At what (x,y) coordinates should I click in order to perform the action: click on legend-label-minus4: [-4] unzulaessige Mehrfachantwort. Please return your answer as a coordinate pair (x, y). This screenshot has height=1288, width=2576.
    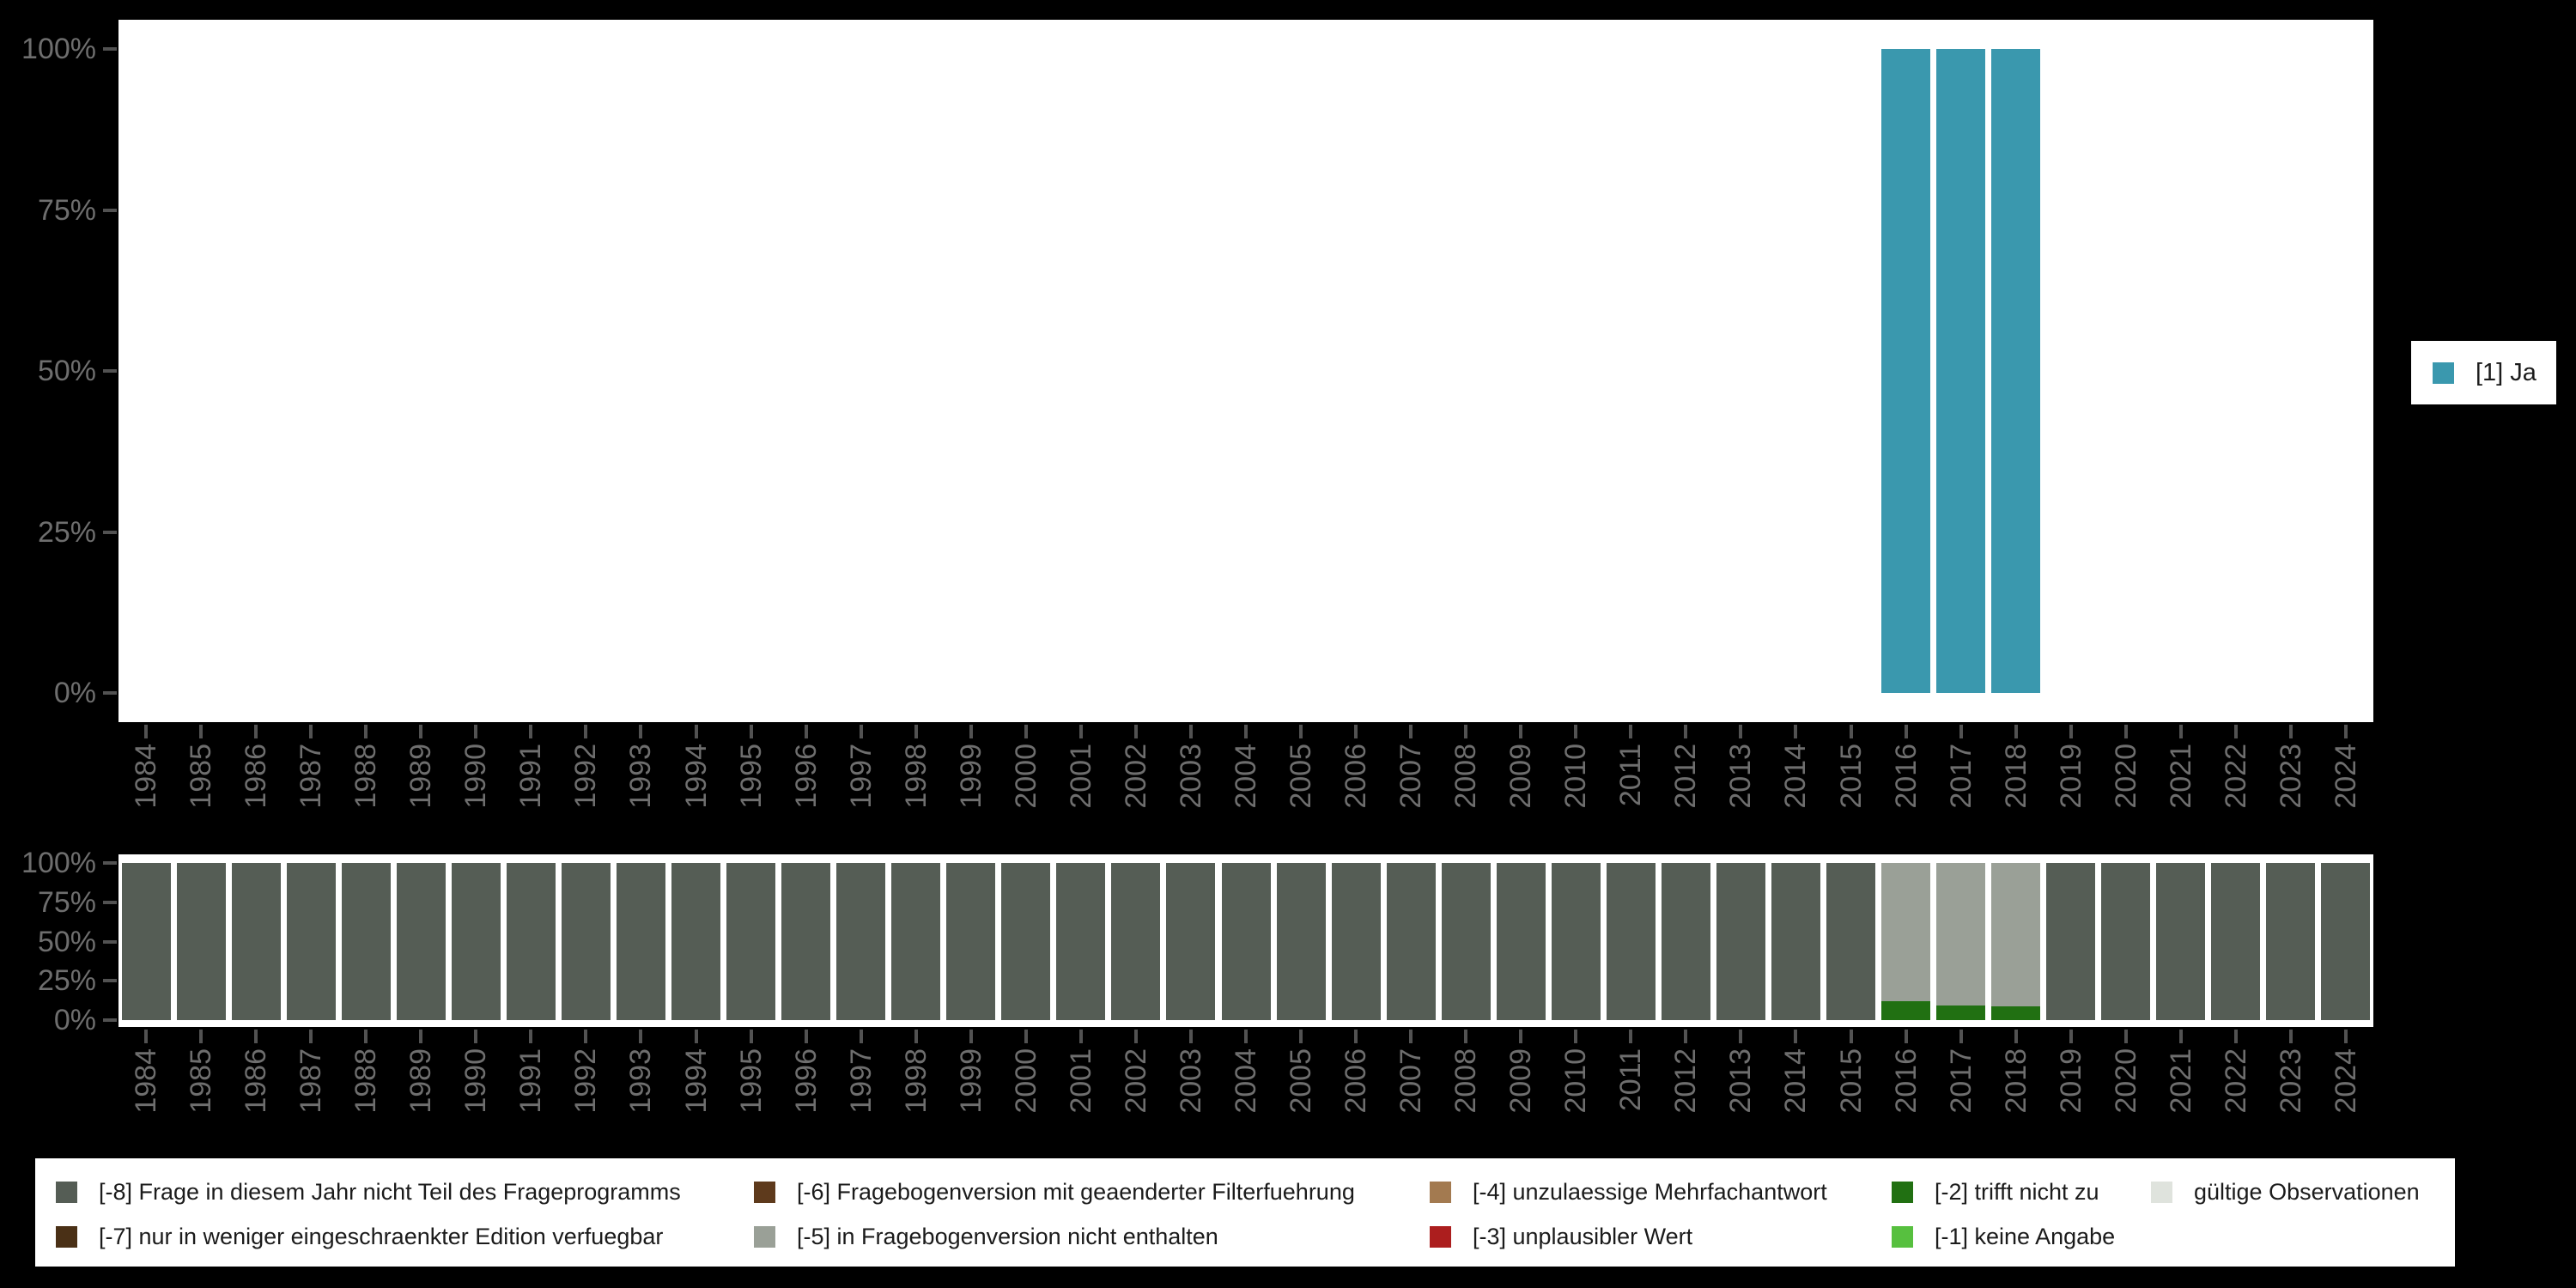
    Looking at the image, I should click on (1650, 1191).